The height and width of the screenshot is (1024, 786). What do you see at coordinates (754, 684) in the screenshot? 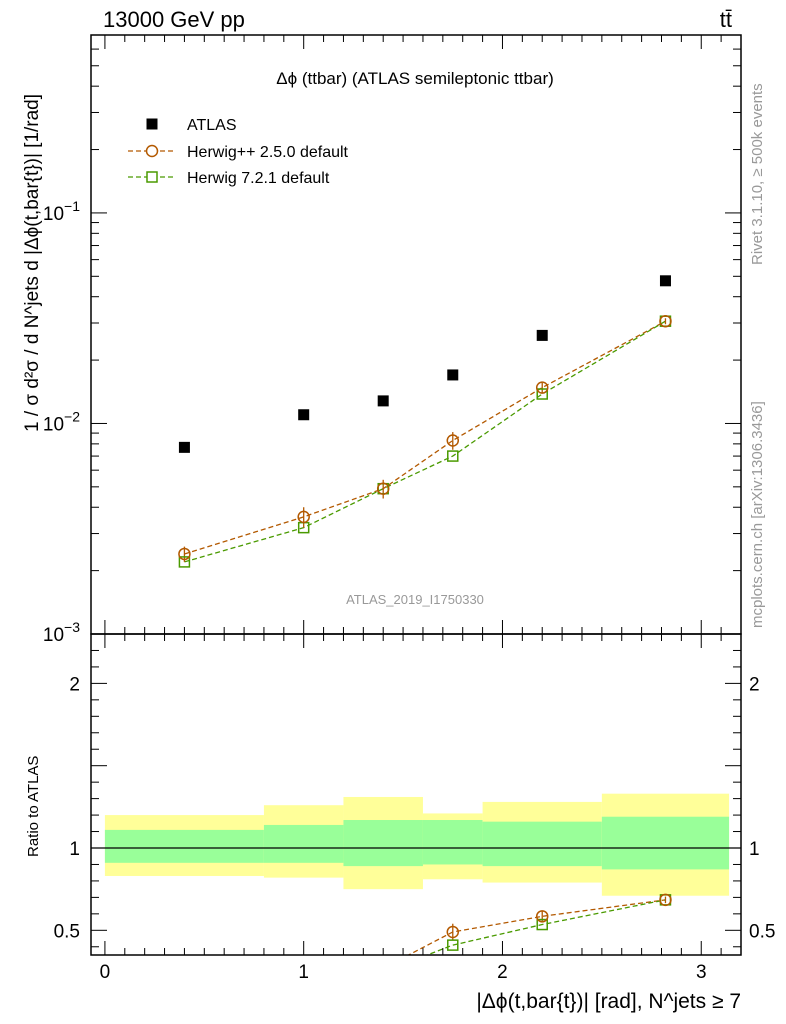
I see `y-tick-label-right: 2` at bounding box center [754, 684].